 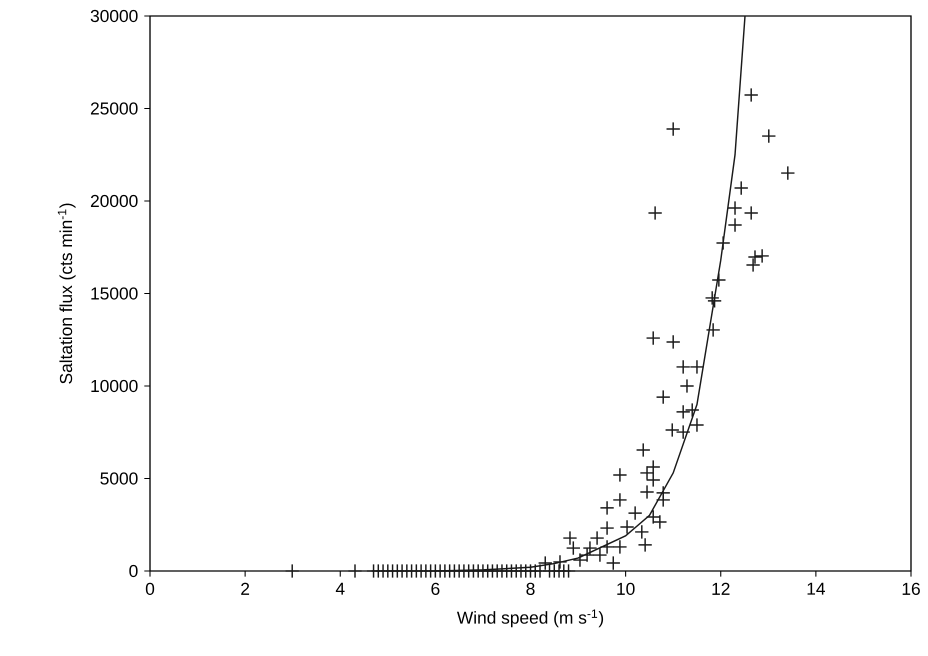 What do you see at coordinates (114, 16) in the screenshot?
I see `y-tick-label: 30000` at bounding box center [114, 16].